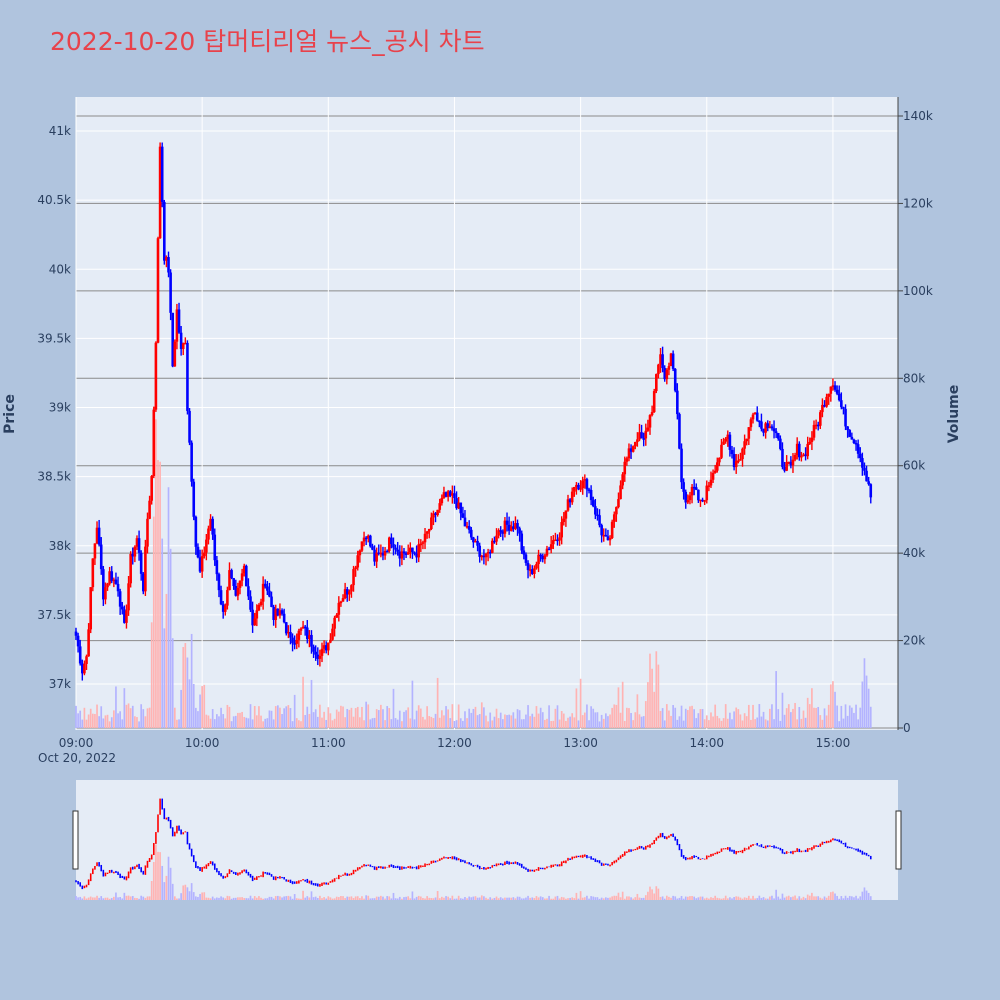  I want to click on time-axis: 09:00 10:00 11:00 12:00 13:00 14:00 15:00, so click(455, 743).